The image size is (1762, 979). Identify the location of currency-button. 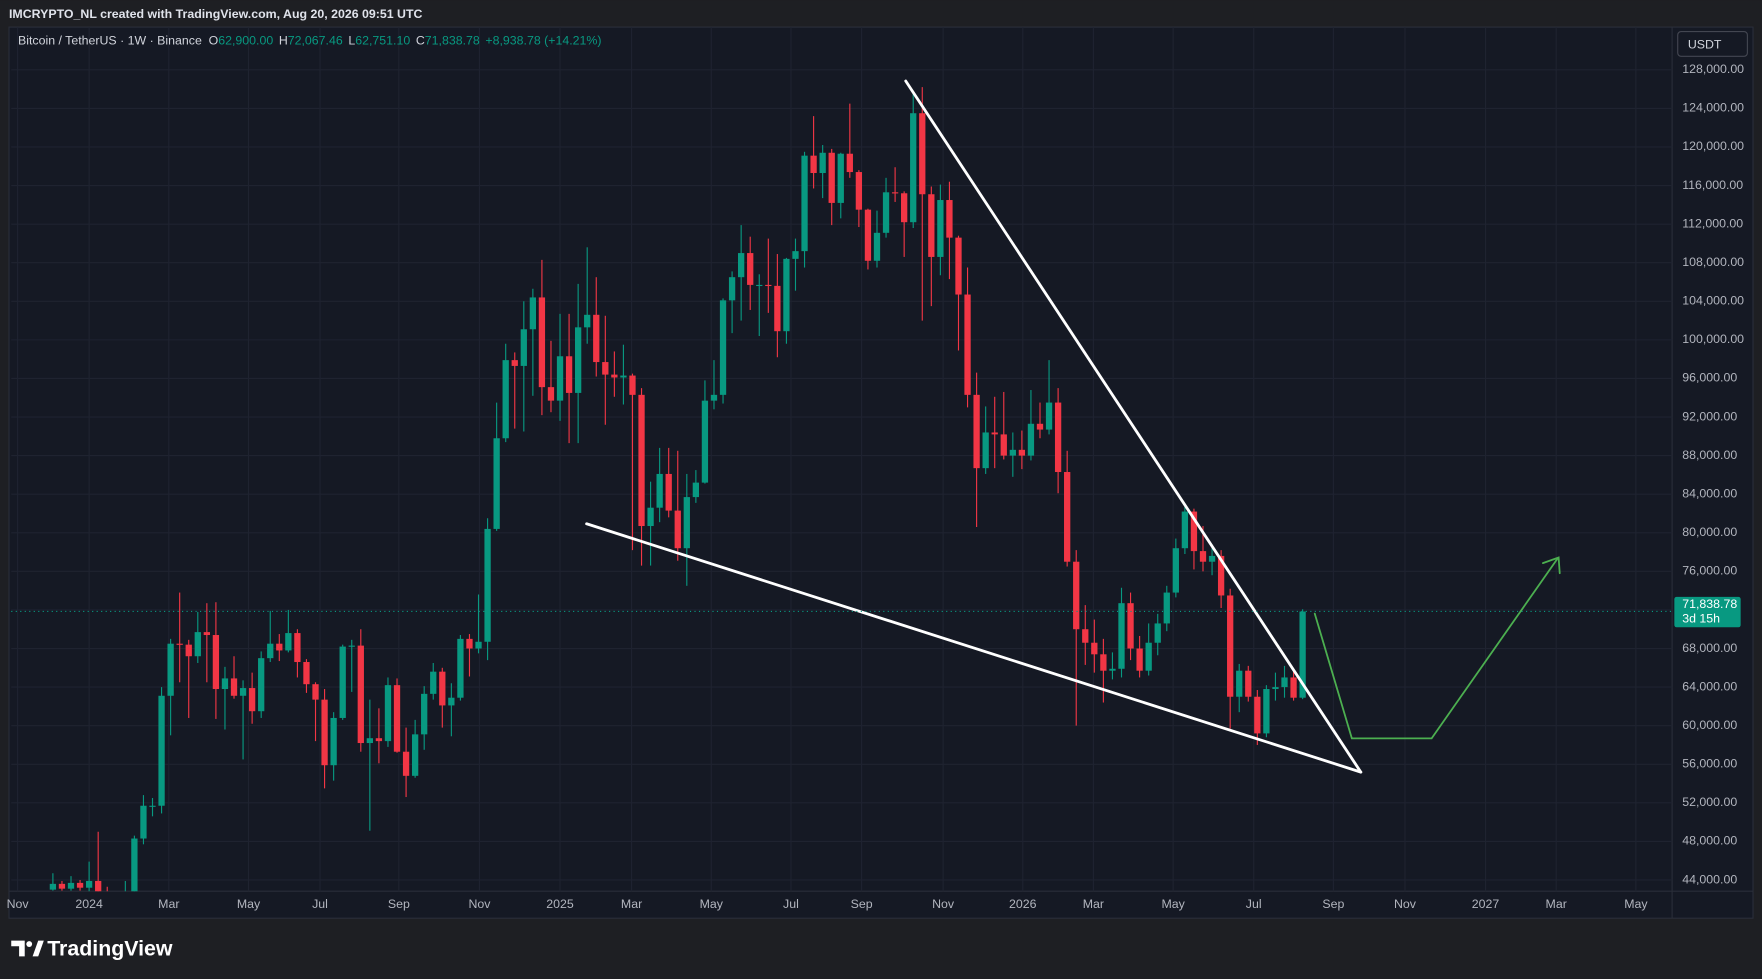
(1712, 44).